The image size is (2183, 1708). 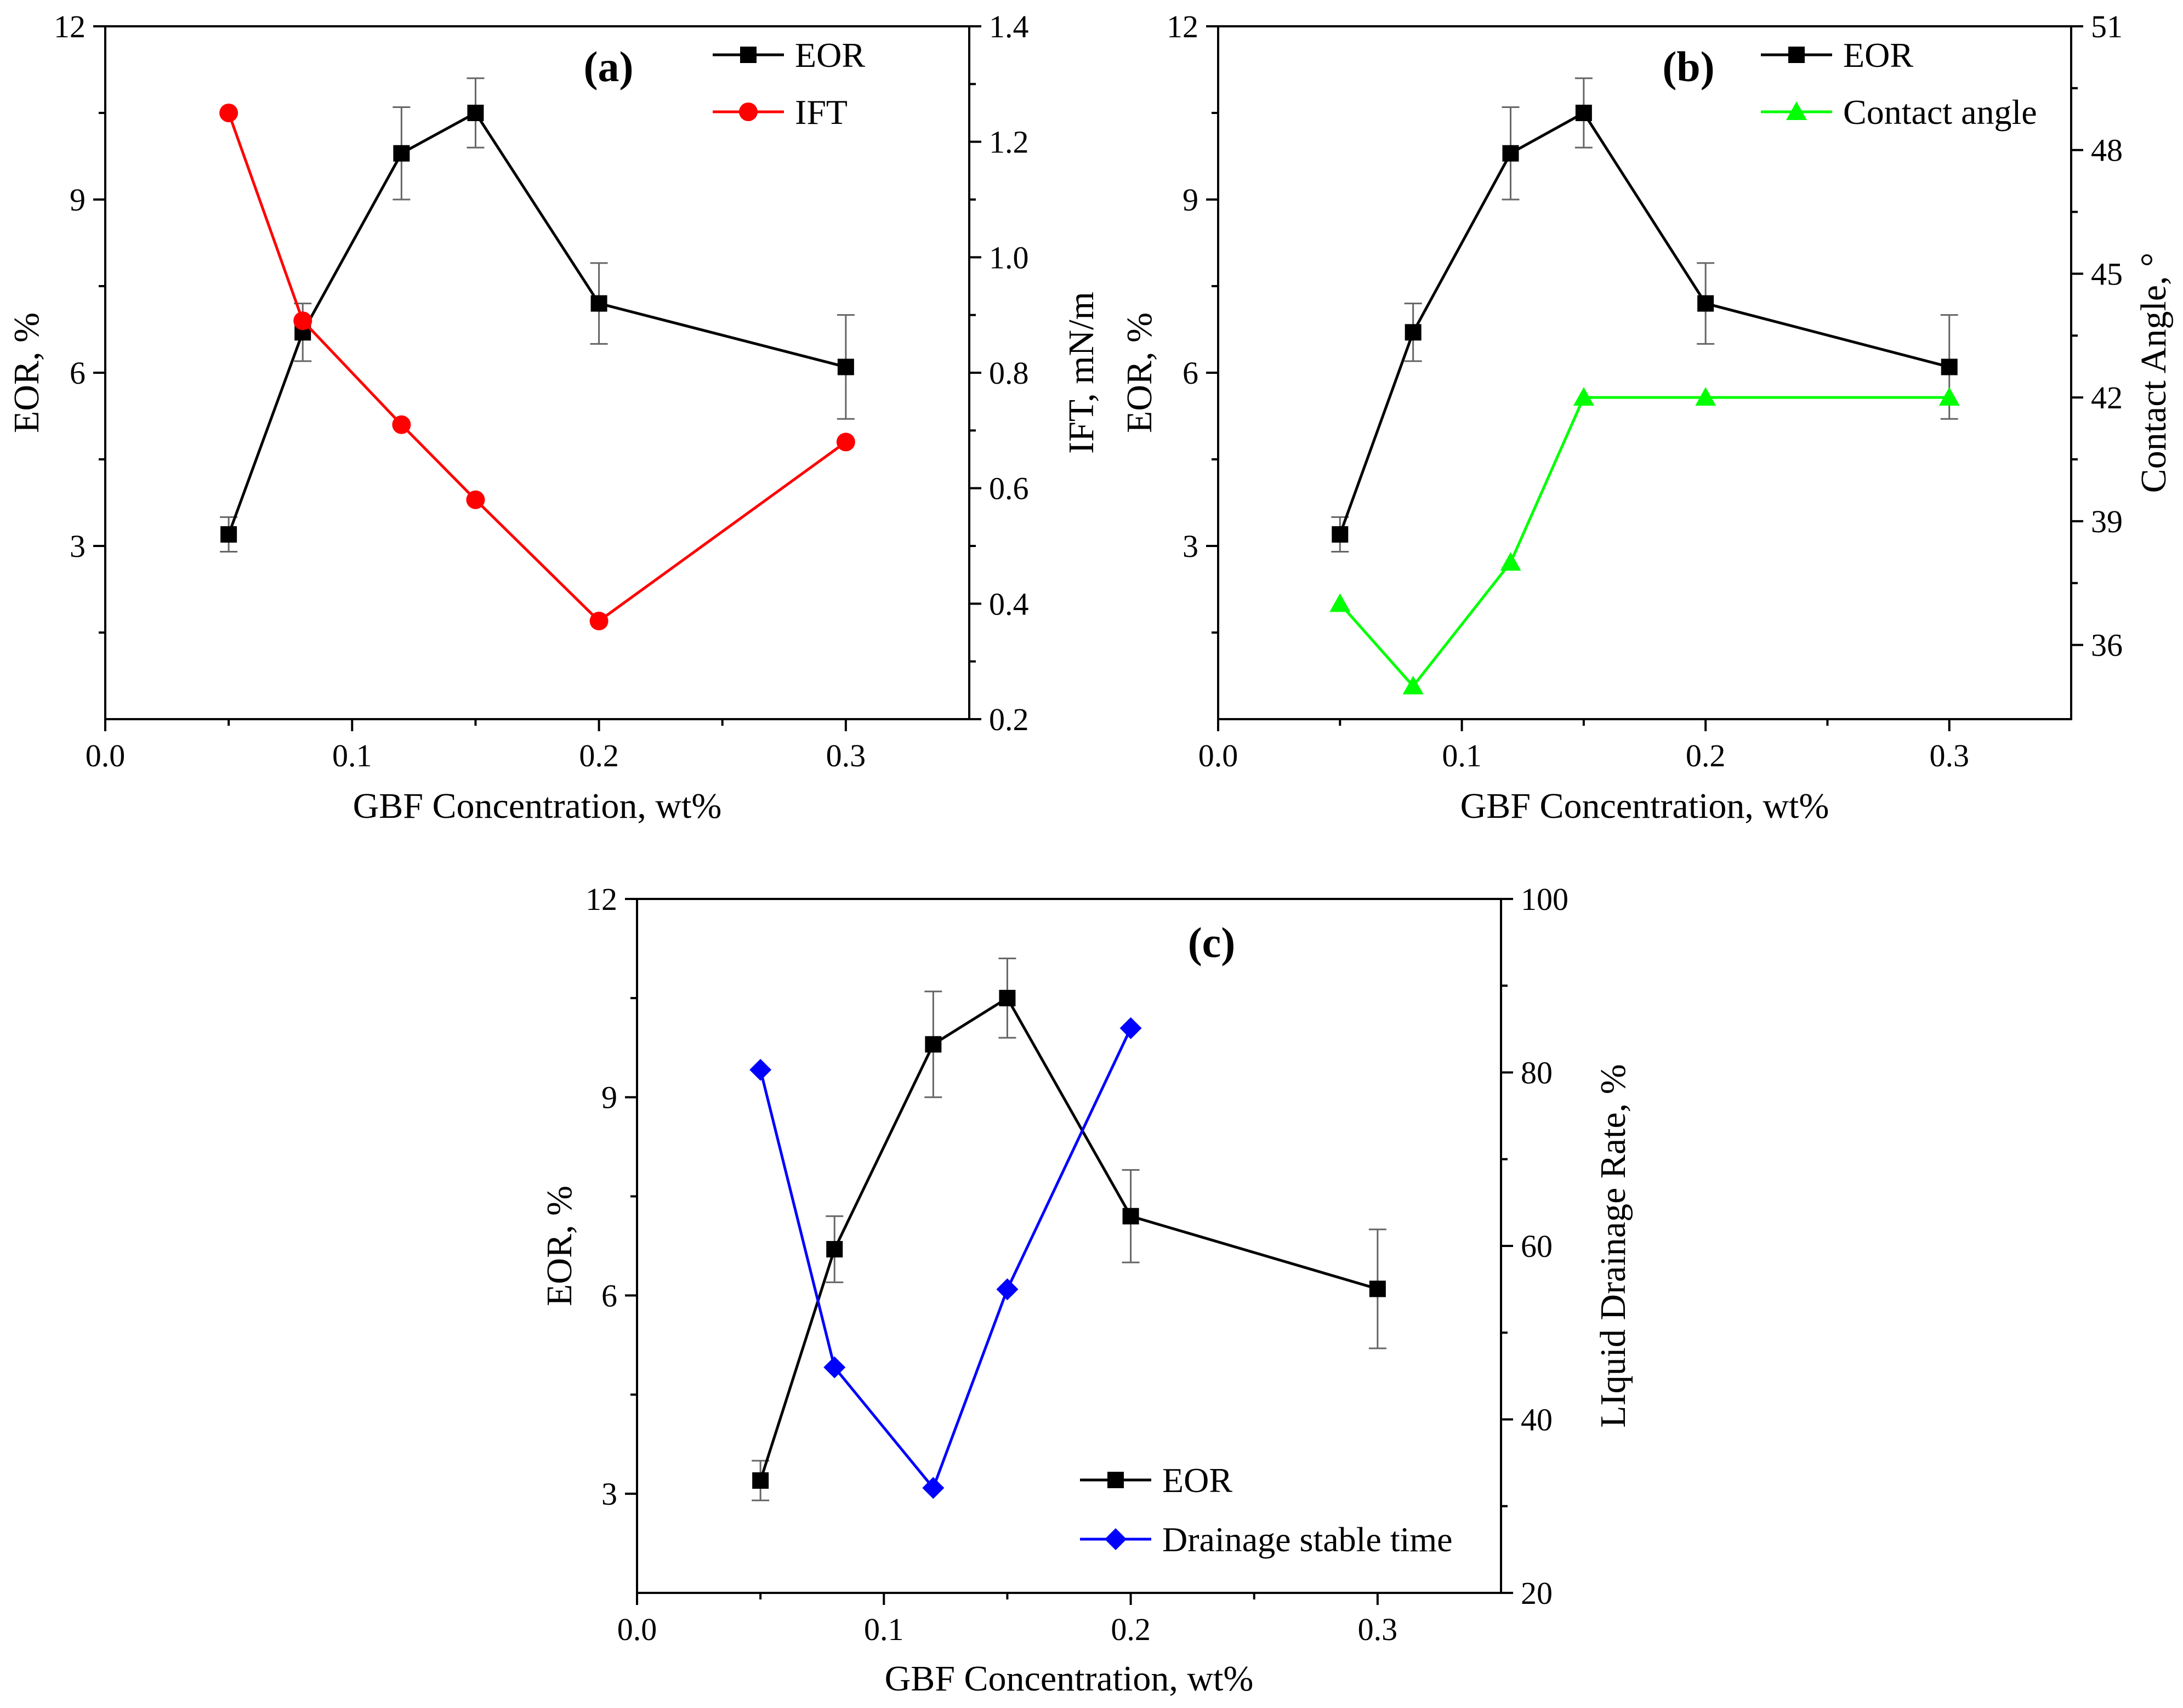 I want to click on y2-tick-label: 40, so click(x=1537, y=1420).